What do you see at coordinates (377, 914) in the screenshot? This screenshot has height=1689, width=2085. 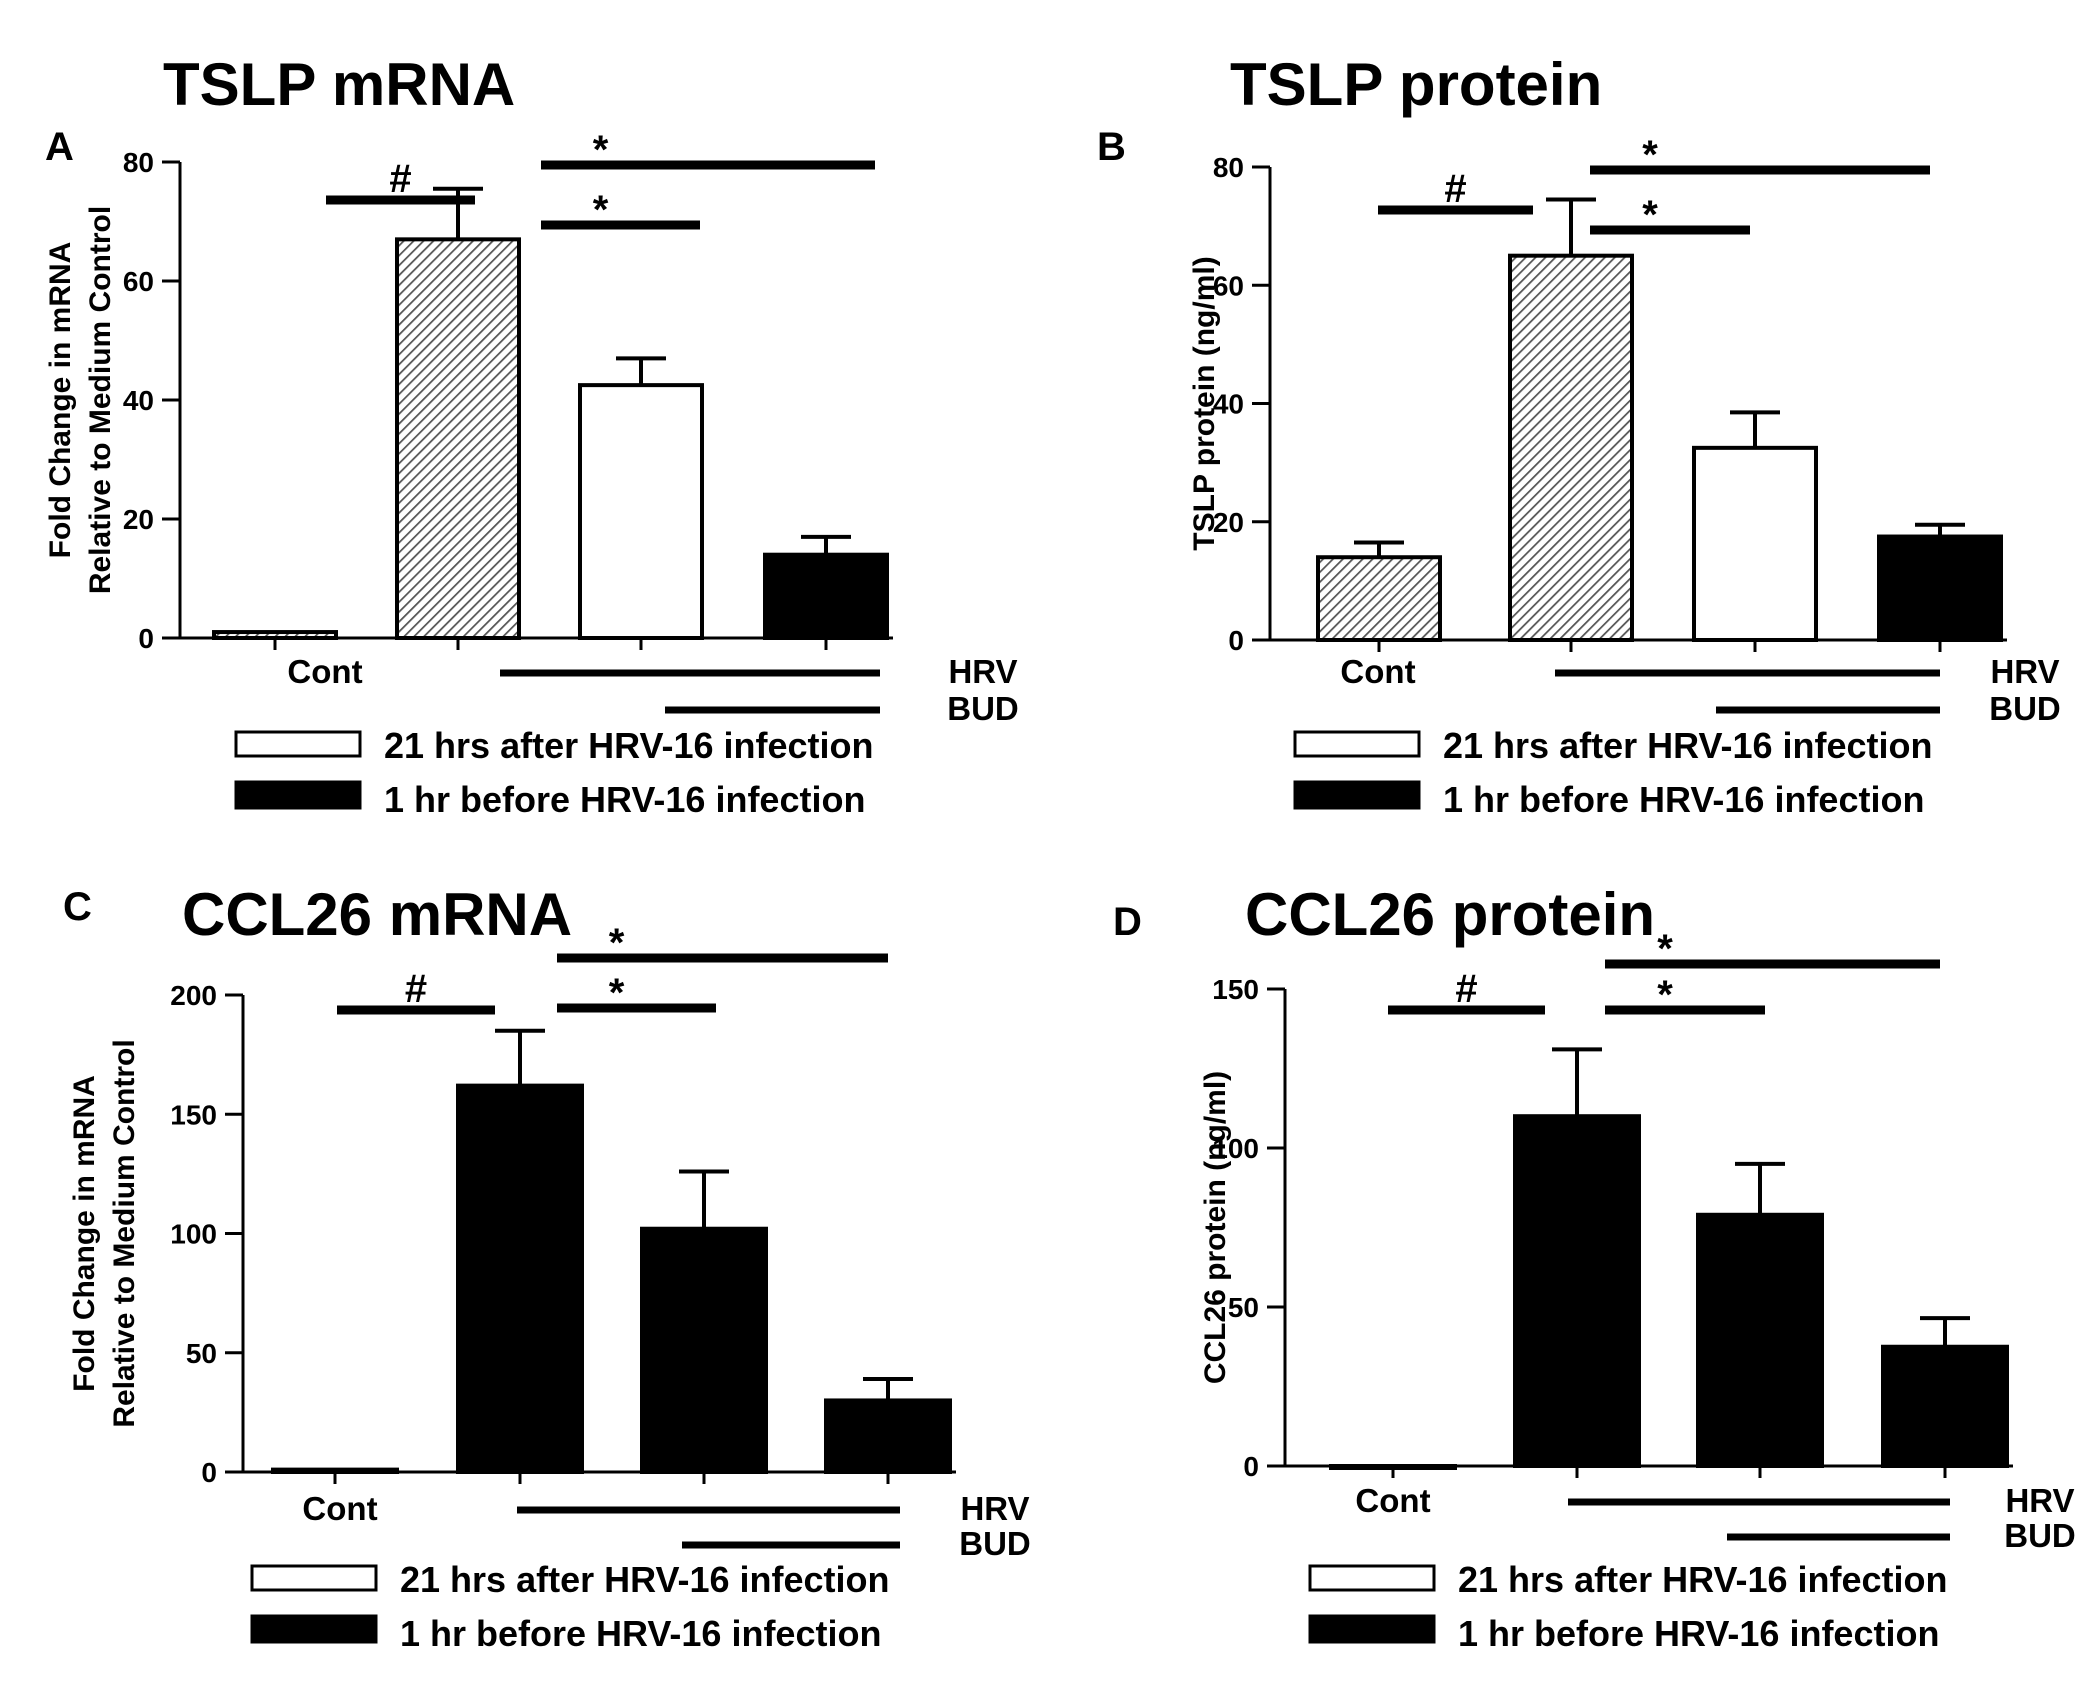 I see `panel-title: CCL26 mRNA` at bounding box center [377, 914].